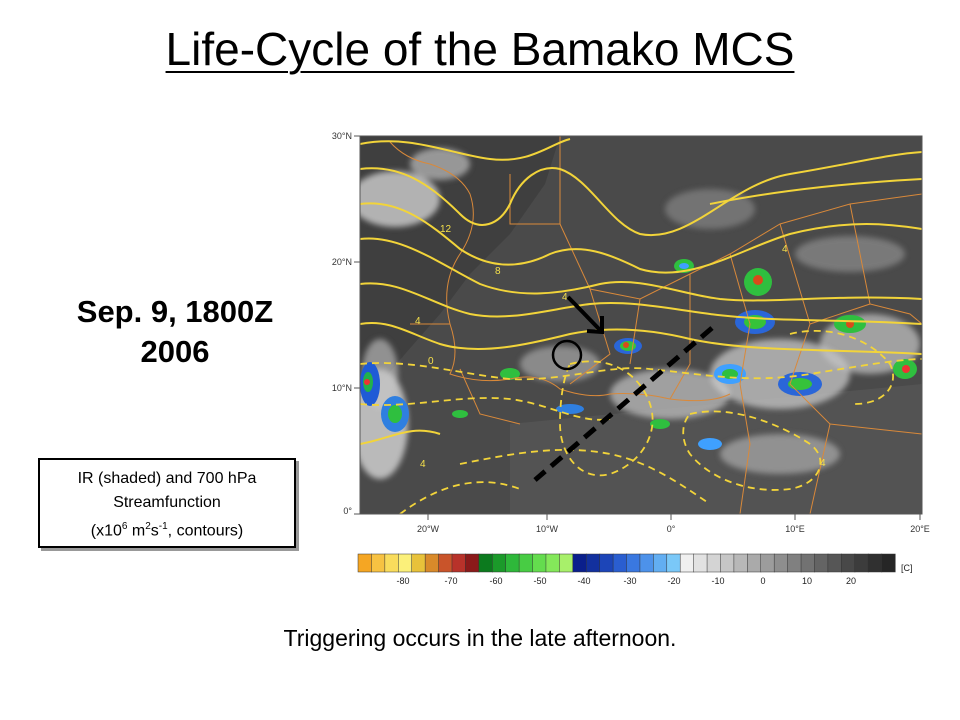  What do you see at coordinates (347, 511) in the screenshot?
I see `lat-label-0: 0°` at bounding box center [347, 511].